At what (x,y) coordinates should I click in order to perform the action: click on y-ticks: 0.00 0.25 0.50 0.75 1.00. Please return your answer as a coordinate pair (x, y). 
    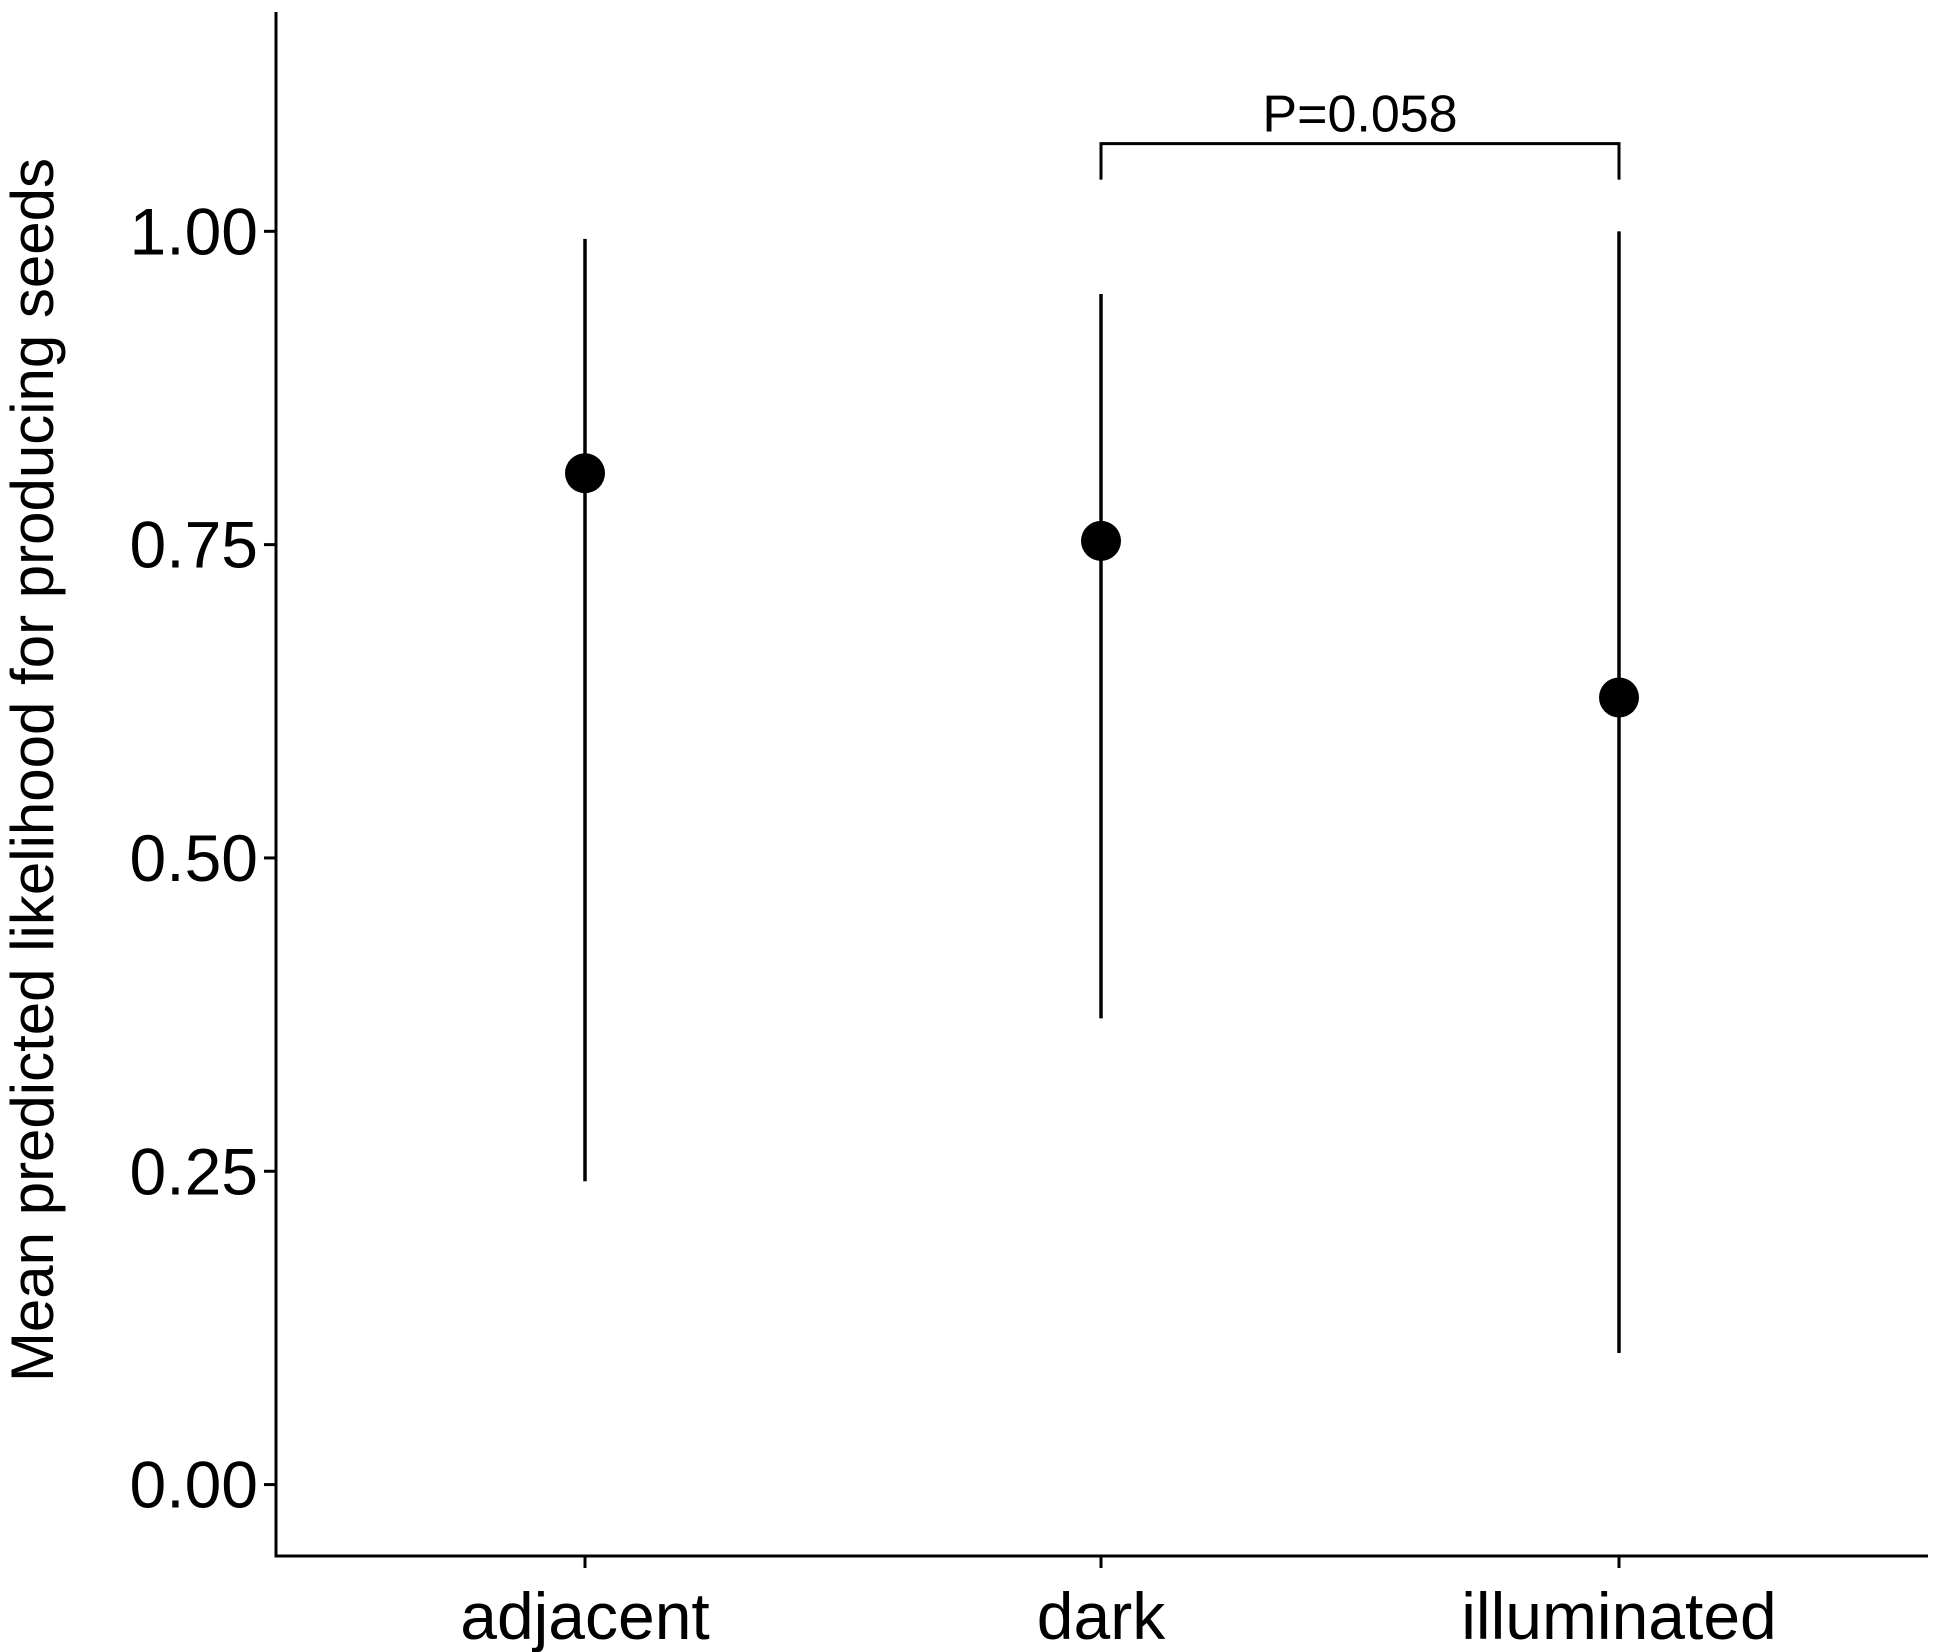
    Looking at the image, I should click on (203, 858).